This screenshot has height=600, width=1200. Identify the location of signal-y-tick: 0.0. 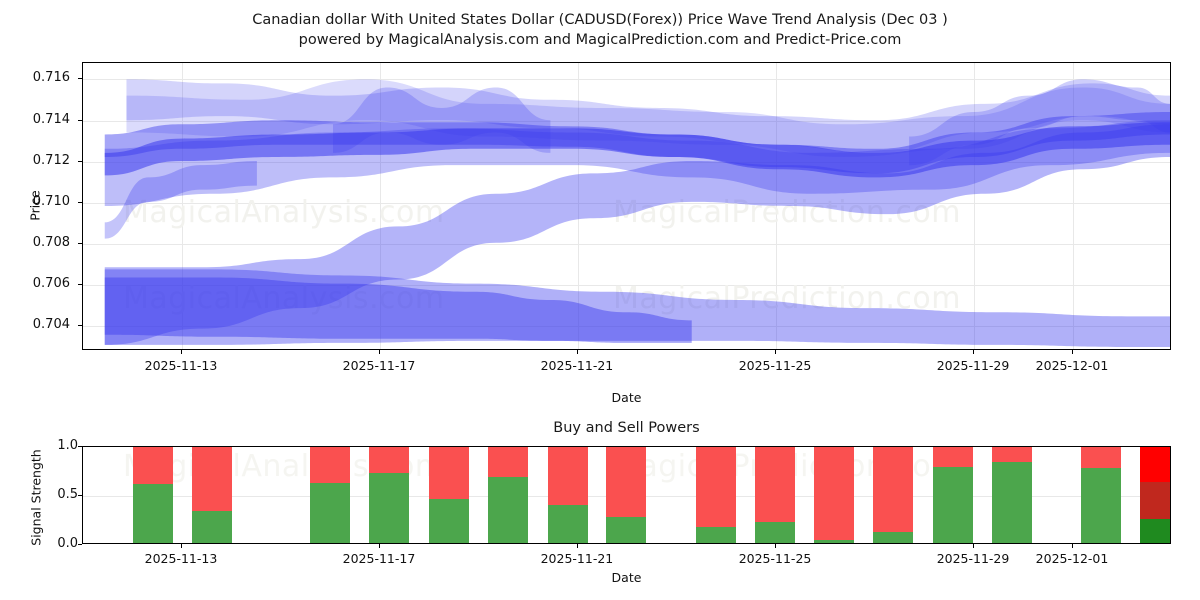
(67, 543).